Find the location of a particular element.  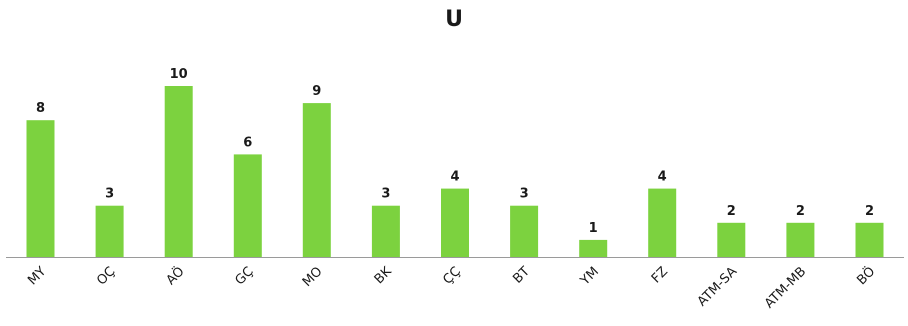

value-label-çç: 4 is located at coordinates (454, 177).